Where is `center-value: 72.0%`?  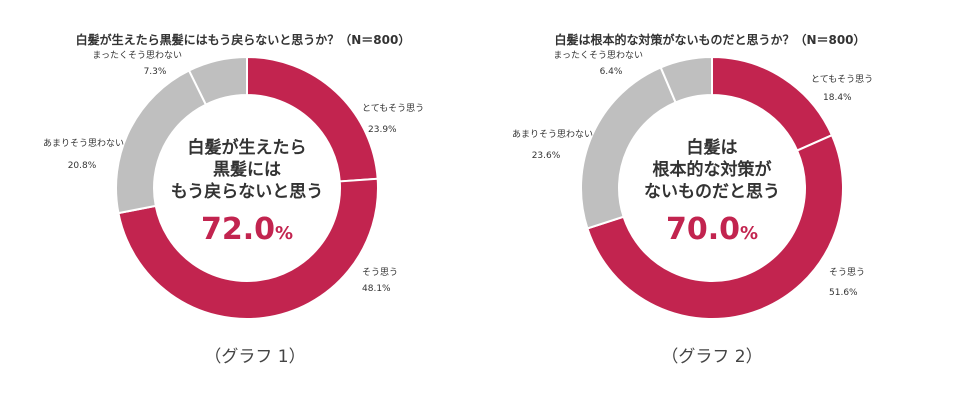
center-value: 72.0% is located at coordinates (247, 229).